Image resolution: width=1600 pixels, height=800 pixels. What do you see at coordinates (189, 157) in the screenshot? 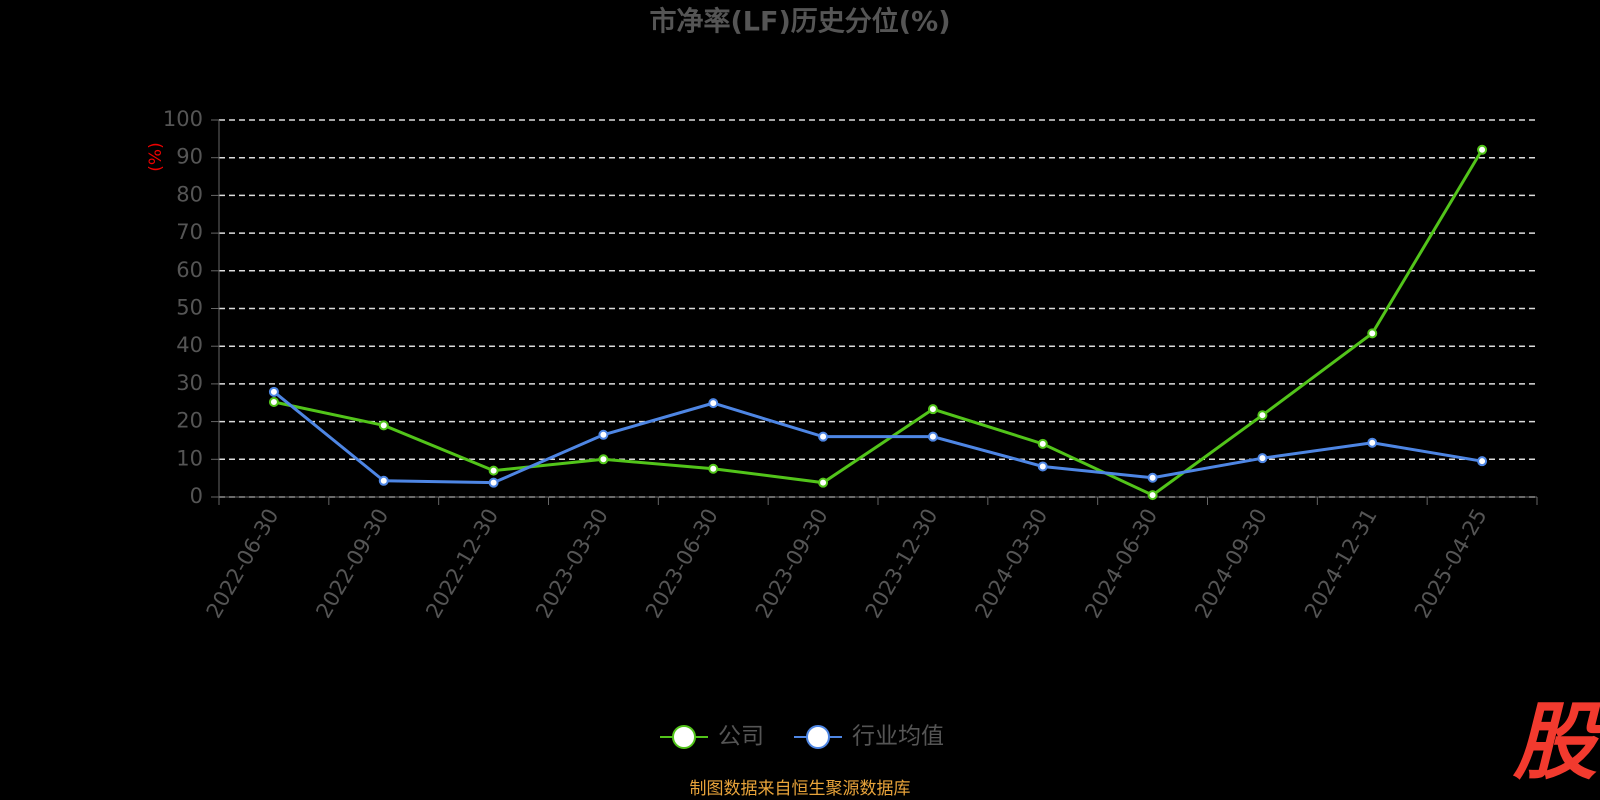
I see `y-tick-label: 90` at bounding box center [189, 157].